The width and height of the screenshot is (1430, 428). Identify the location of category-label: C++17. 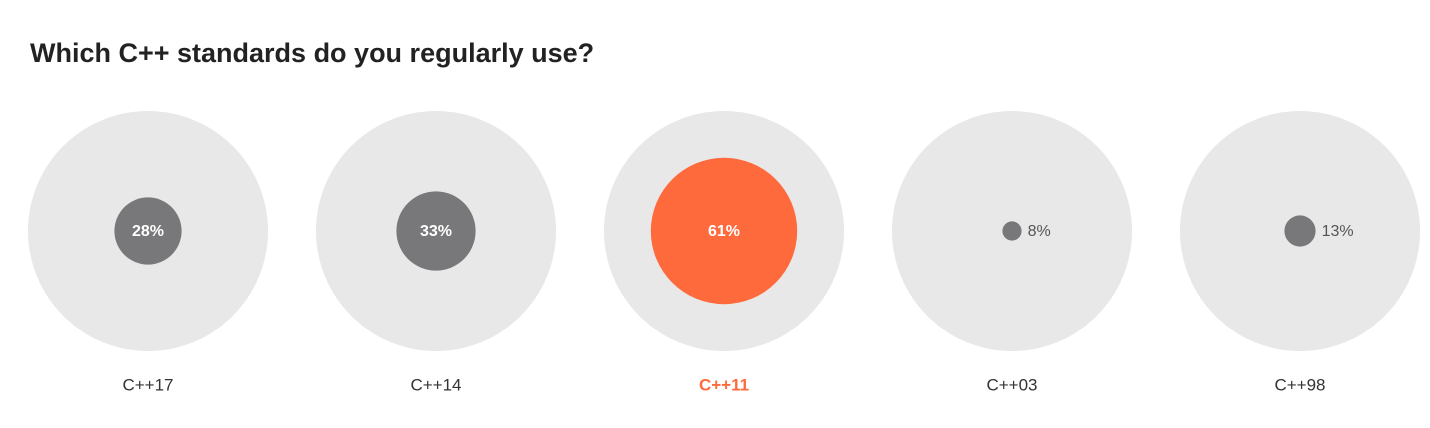
(147, 384).